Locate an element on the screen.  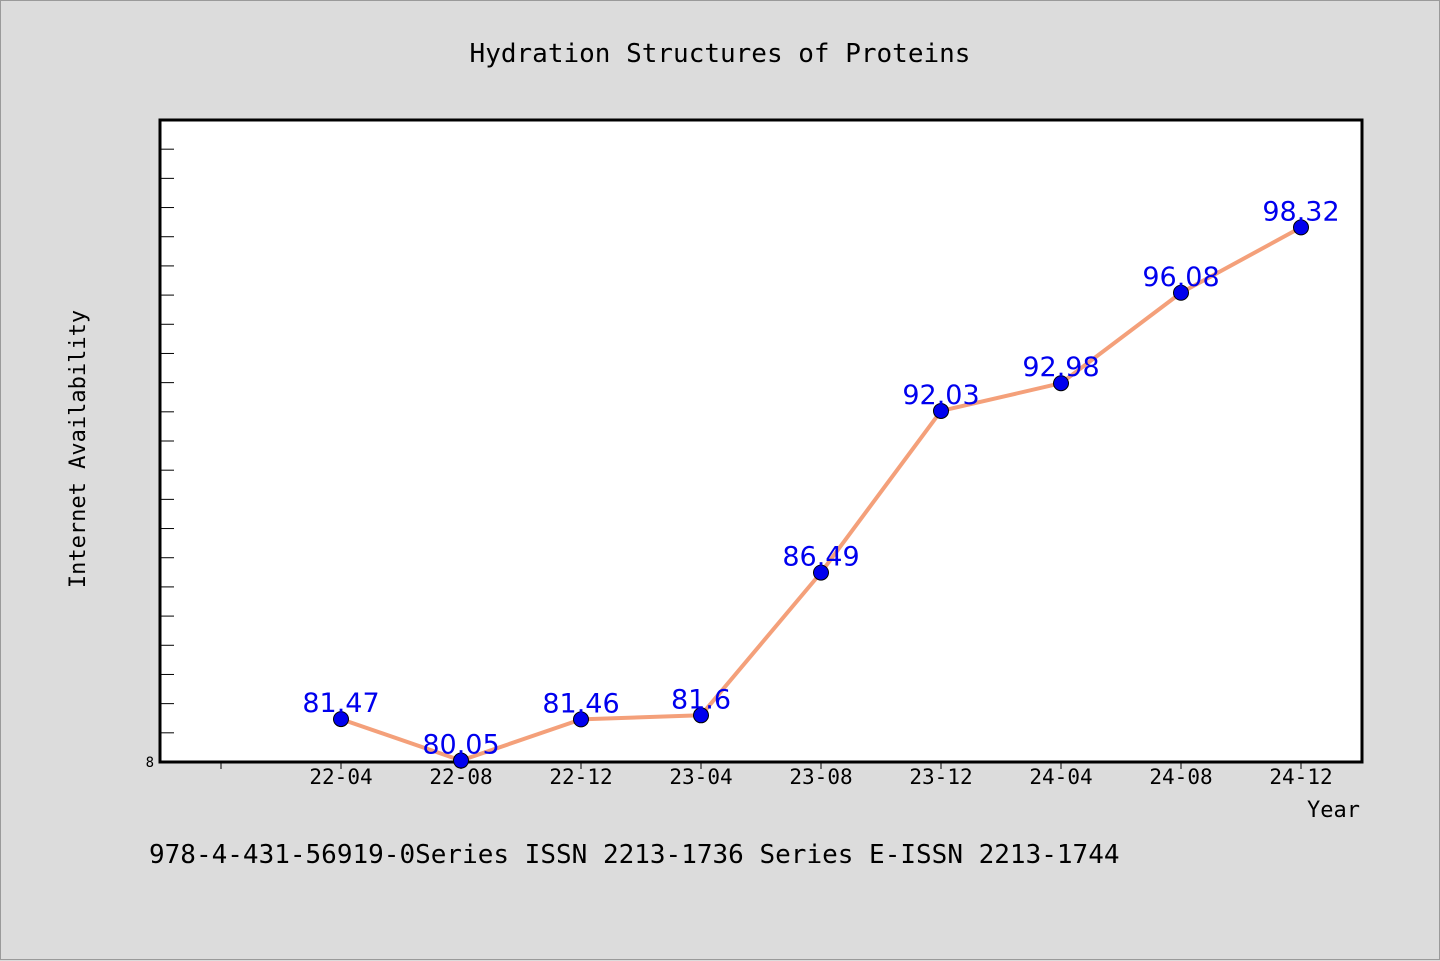
x-tick-label: 22-08 is located at coordinates (460, 777).